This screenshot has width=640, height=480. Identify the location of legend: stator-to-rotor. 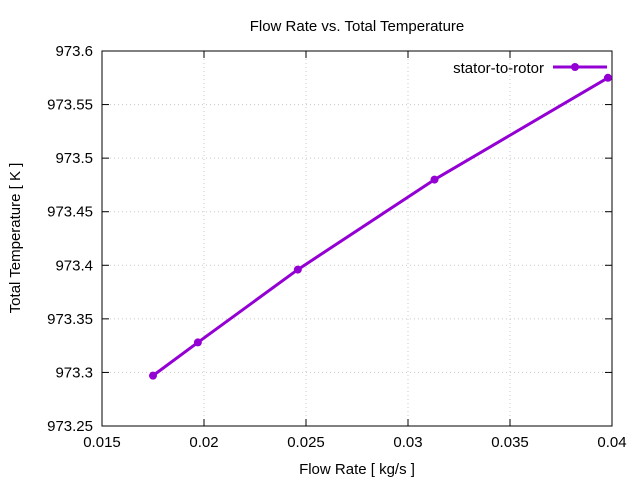
(530, 68).